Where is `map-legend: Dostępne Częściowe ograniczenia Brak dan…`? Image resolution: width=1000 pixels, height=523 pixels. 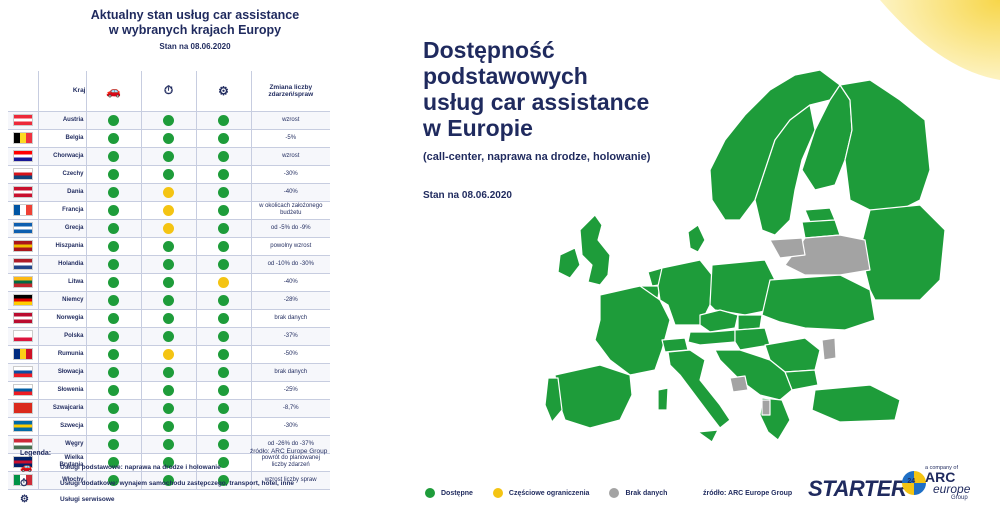 map-legend: Dostępne Częściowe ograniczenia Brak dan… is located at coordinates (556, 493).